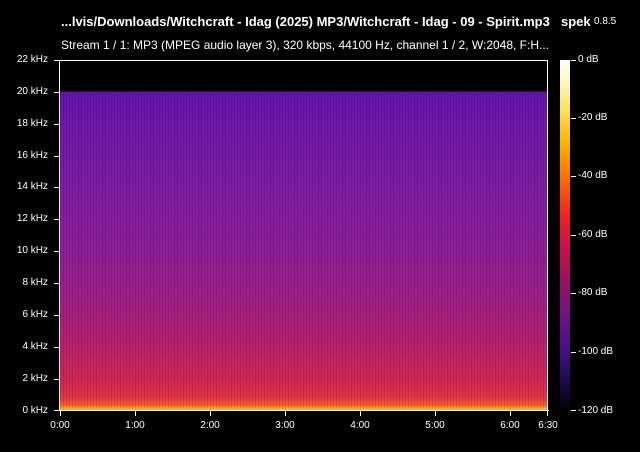  Describe the element at coordinates (435, 425) in the screenshot. I see `time-tick-label: 5:00` at that location.